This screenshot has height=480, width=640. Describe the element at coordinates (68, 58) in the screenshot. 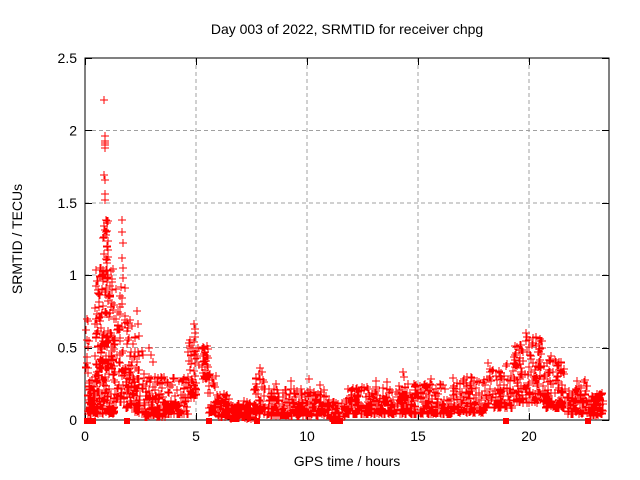

I see `y-tick-label: 2.5` at that location.